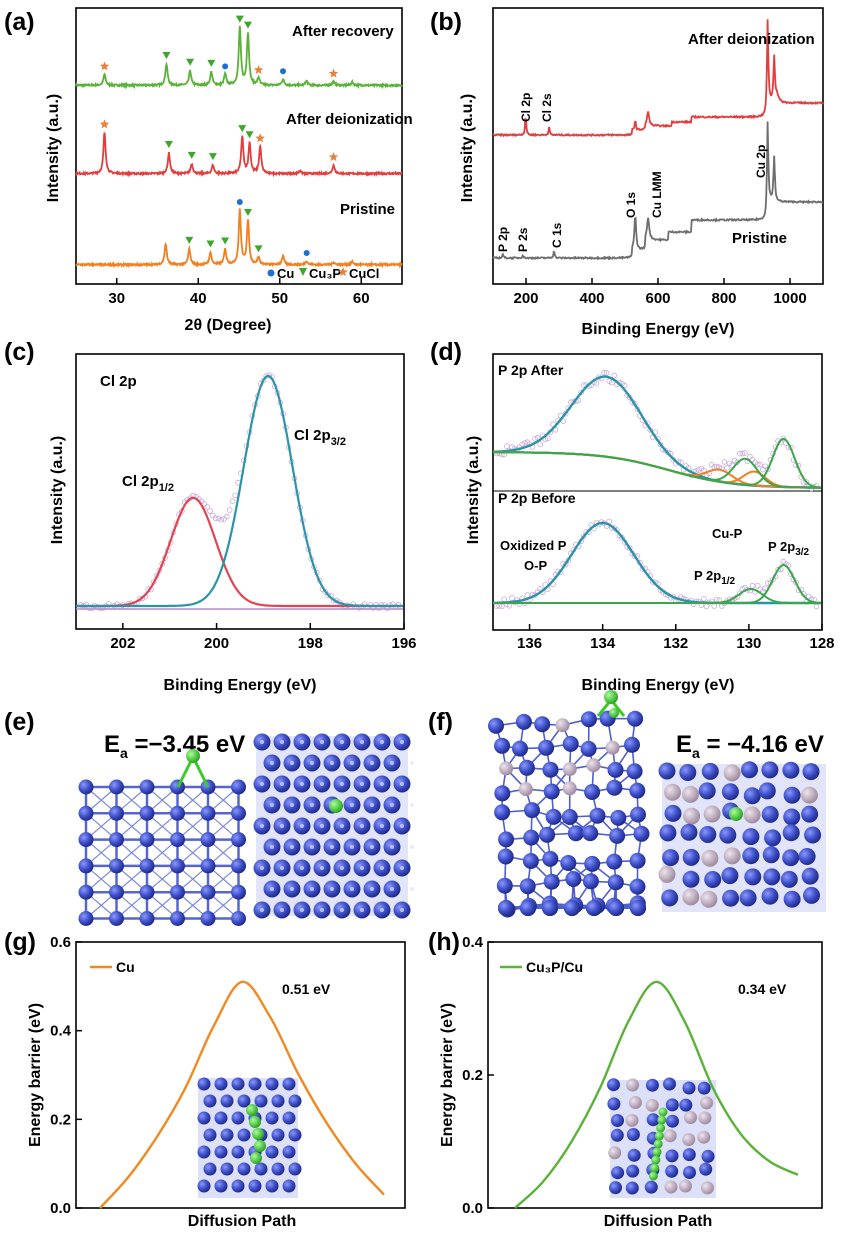  Describe the element at coordinates (53, 148) in the screenshot. I see `y-label-a: Intensity (a.u.)` at that location.